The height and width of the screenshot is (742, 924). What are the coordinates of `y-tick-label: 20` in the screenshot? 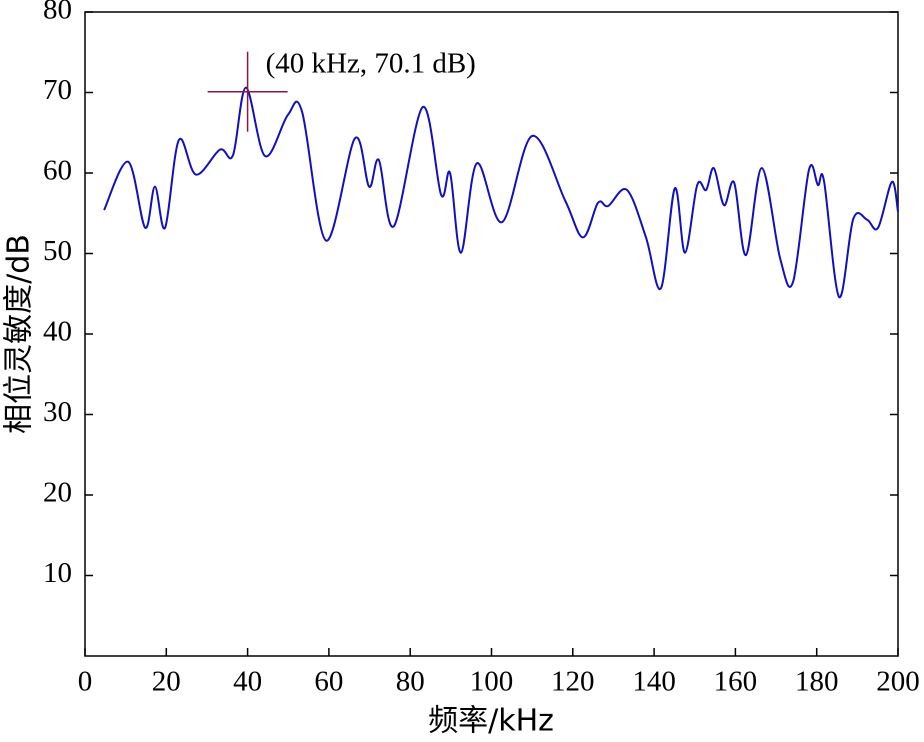 It's located at (57, 493).